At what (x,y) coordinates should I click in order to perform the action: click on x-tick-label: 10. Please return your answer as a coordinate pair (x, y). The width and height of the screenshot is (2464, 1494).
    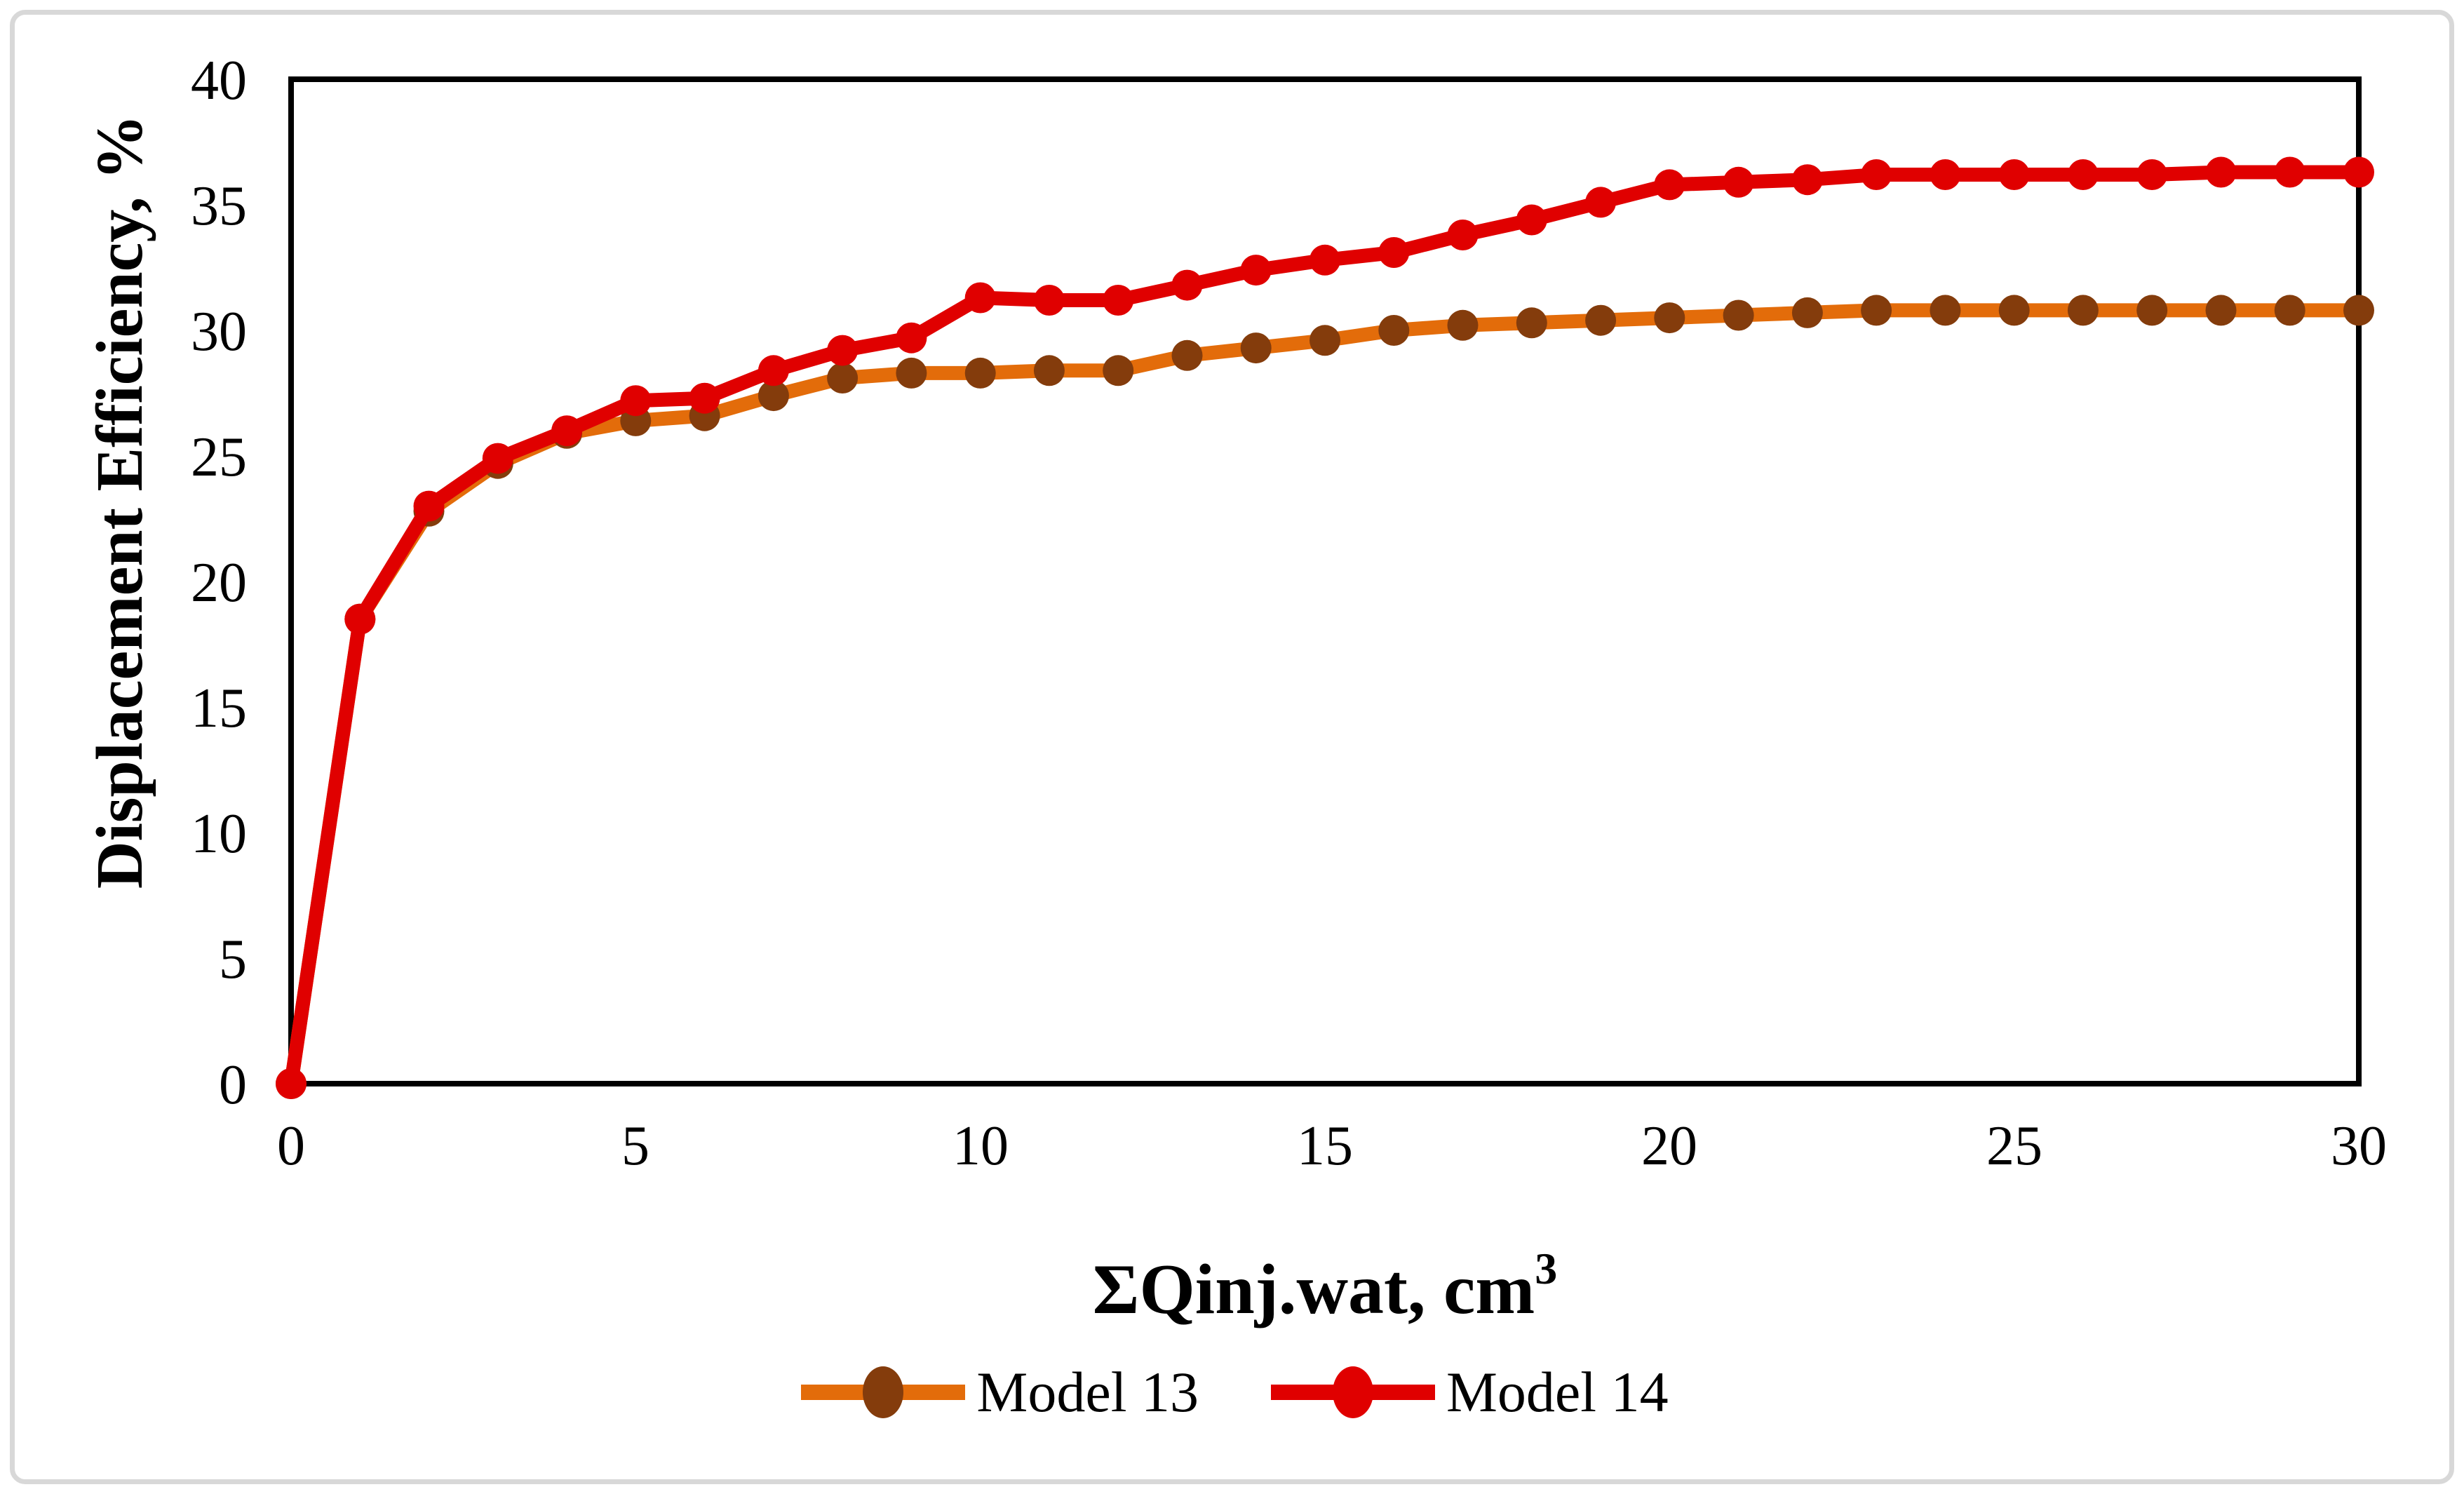
    Looking at the image, I should click on (980, 1146).